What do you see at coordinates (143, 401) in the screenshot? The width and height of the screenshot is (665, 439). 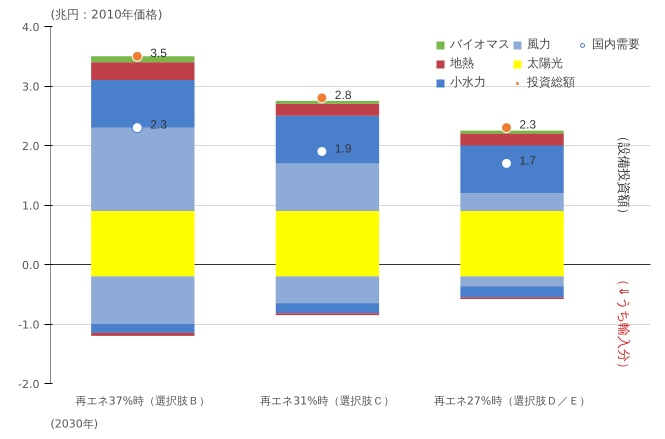 I see `x-tick-label: 再エネ37%時（選択肢Ｂ）` at bounding box center [143, 401].